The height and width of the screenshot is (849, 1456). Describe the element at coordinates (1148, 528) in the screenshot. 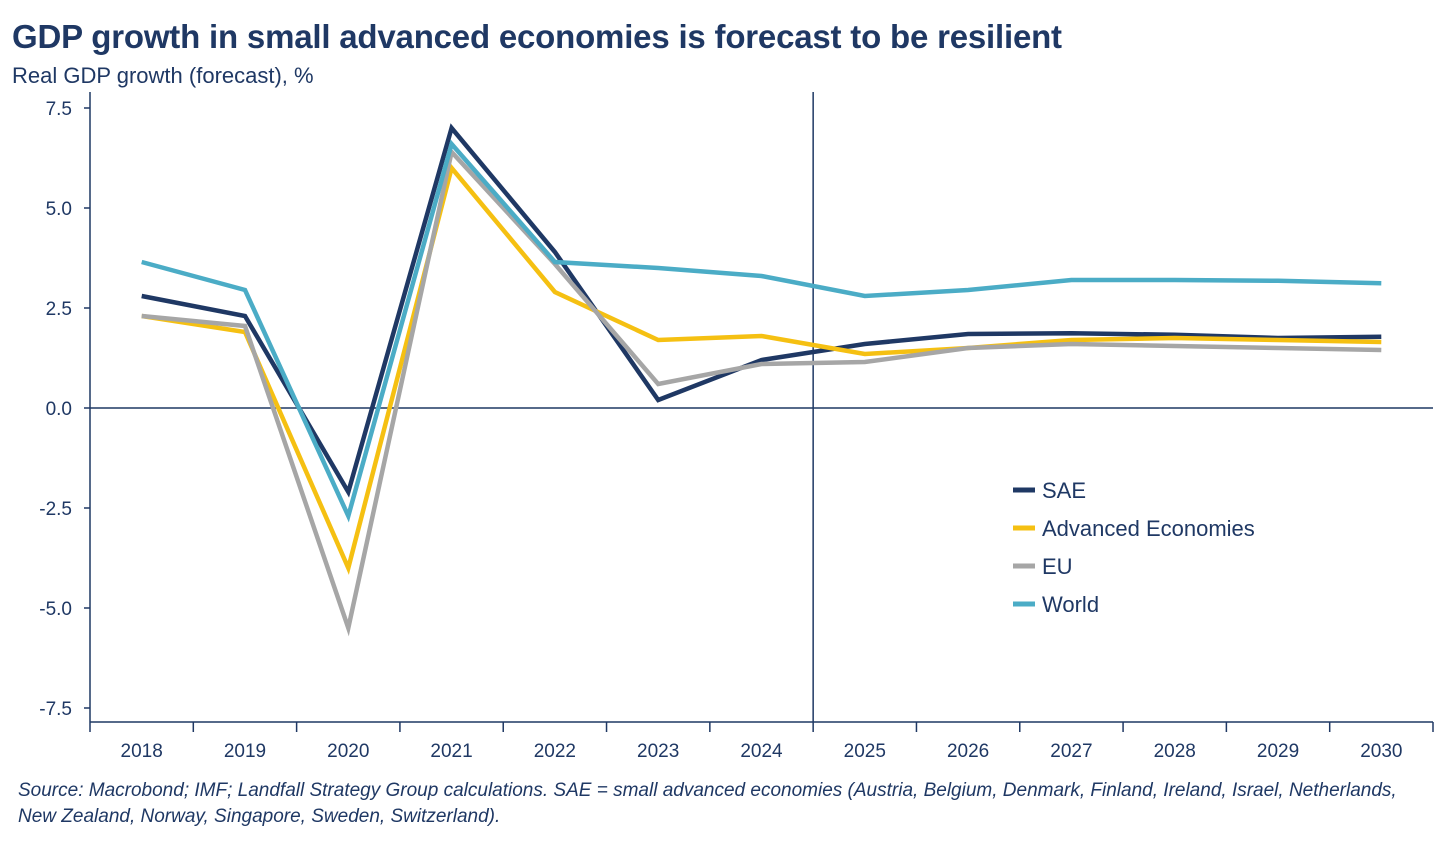

I see `legend-label: Advanced Economies` at that location.